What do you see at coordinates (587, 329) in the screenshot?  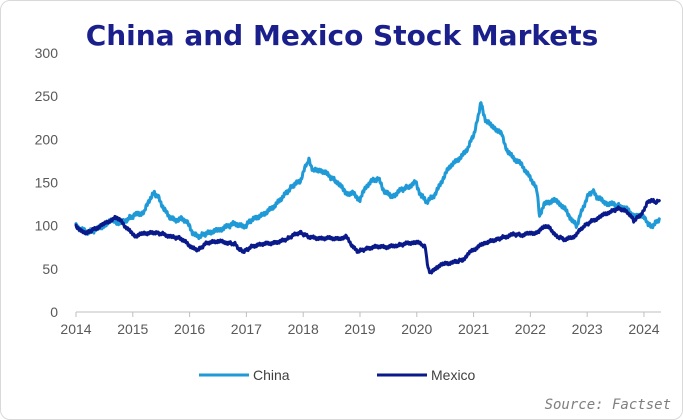 I see `x-tick-label: 2023` at bounding box center [587, 329].